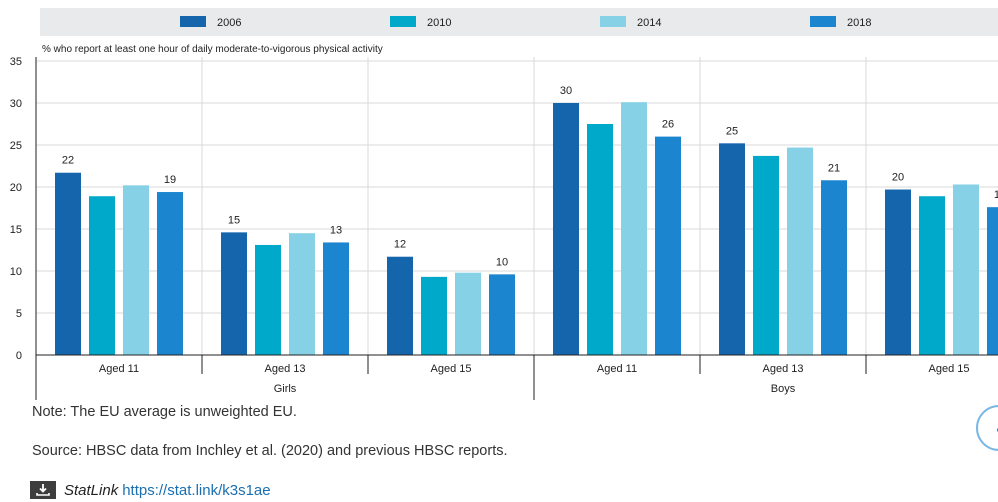  I want to click on data-label: 26, so click(668, 125).